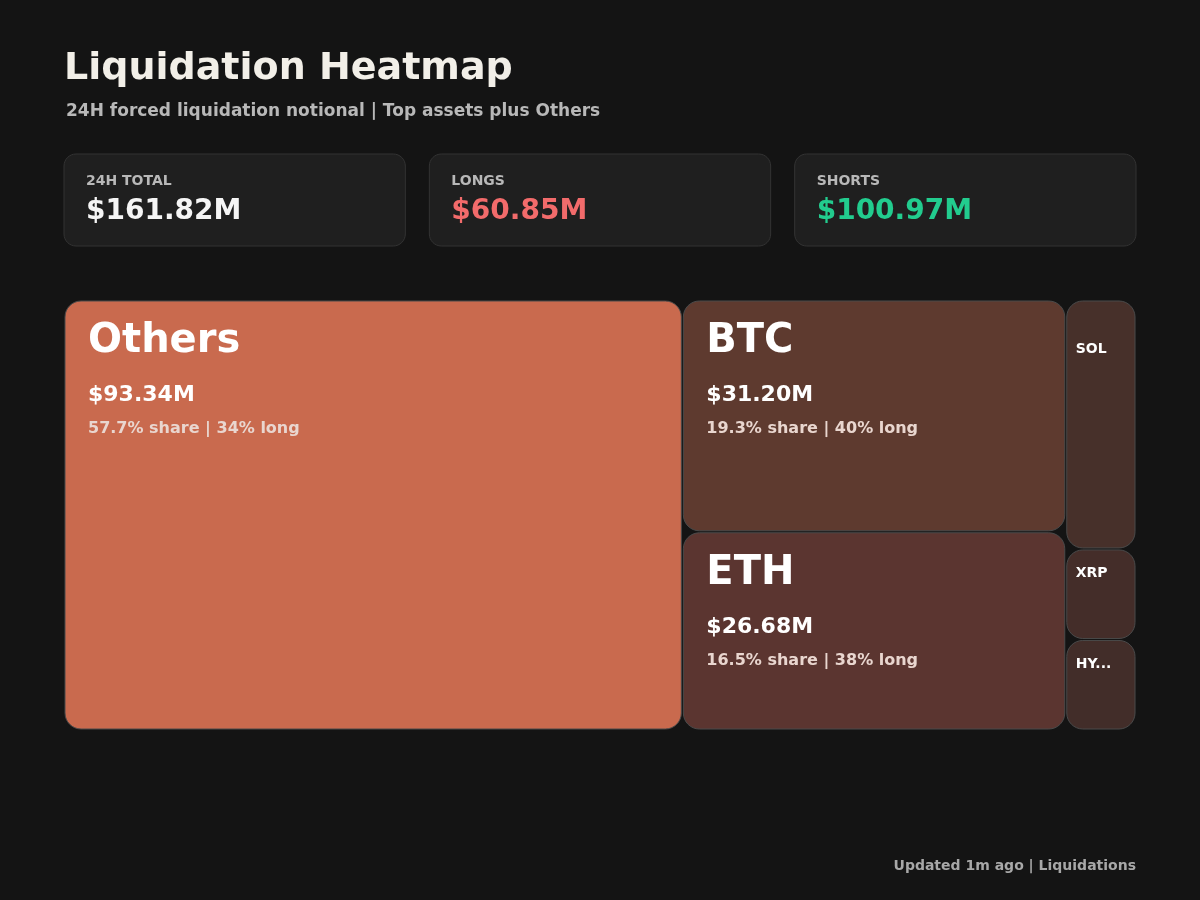 The width and height of the screenshot is (1200, 900). I want to click on text: $100.97M, so click(894, 209).